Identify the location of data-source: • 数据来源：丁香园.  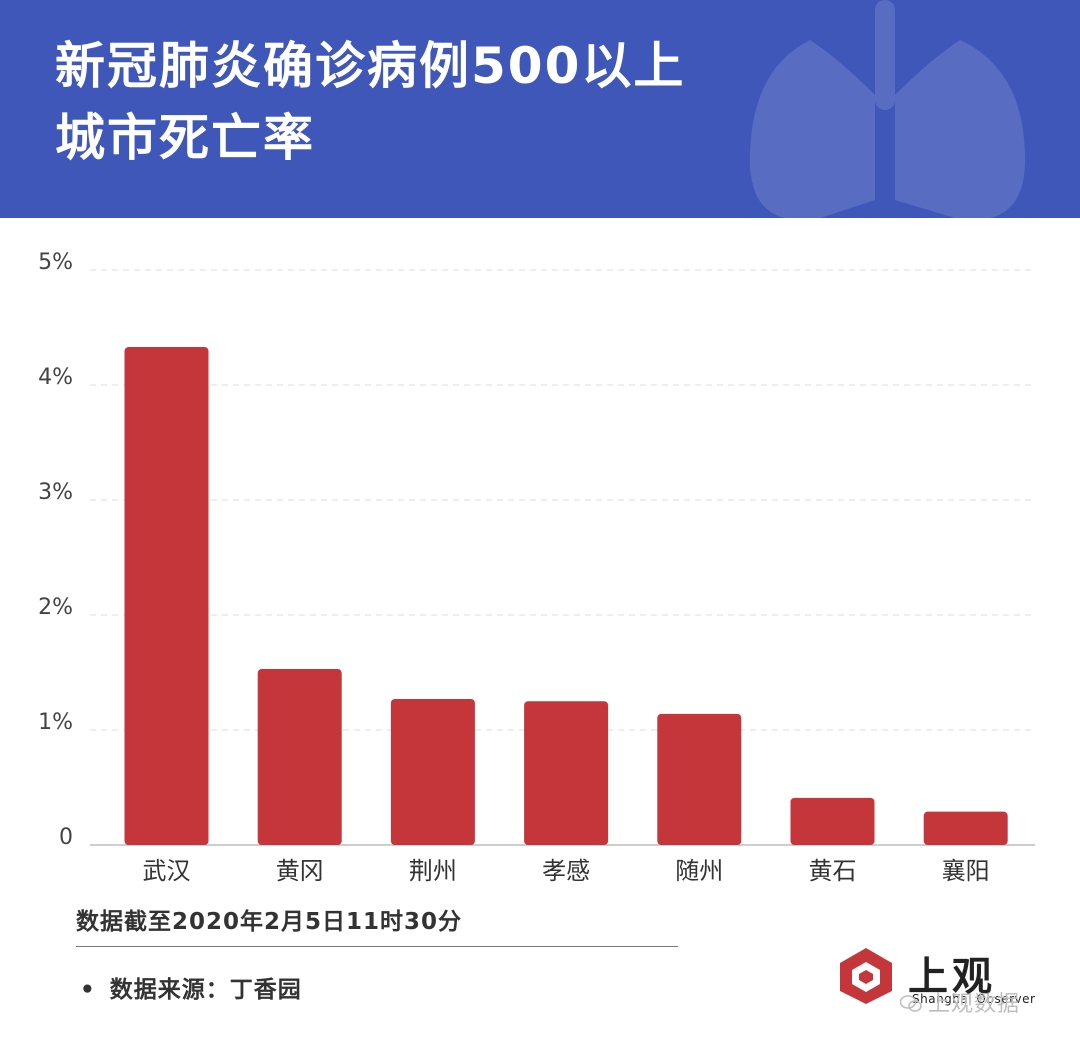
(191, 987).